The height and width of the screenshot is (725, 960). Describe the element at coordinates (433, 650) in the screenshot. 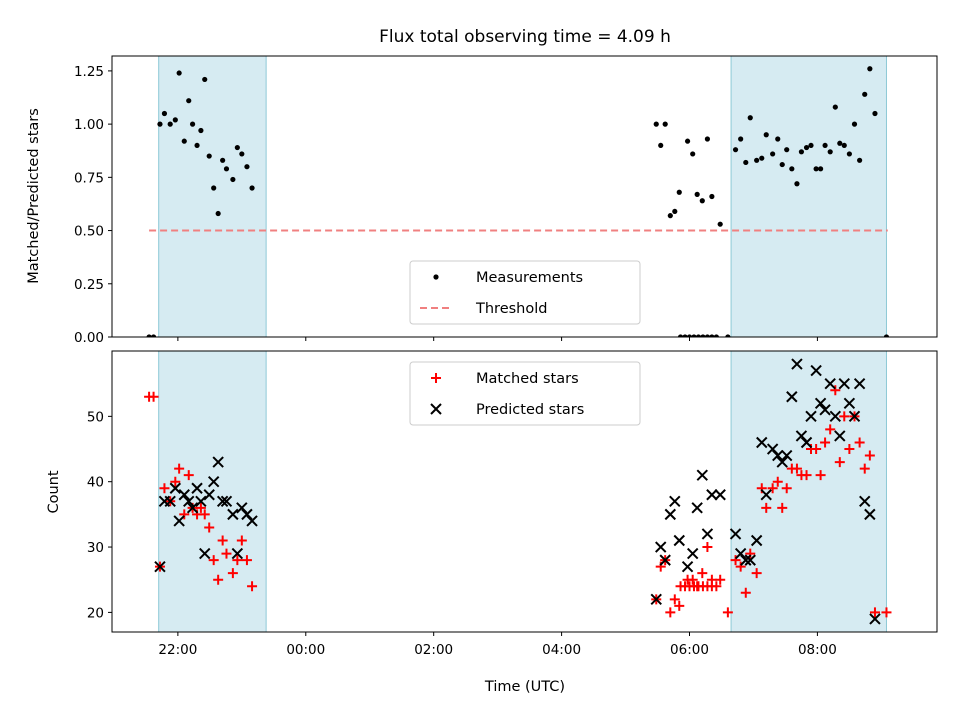

I see `xtick-label-2: 02:00` at that location.